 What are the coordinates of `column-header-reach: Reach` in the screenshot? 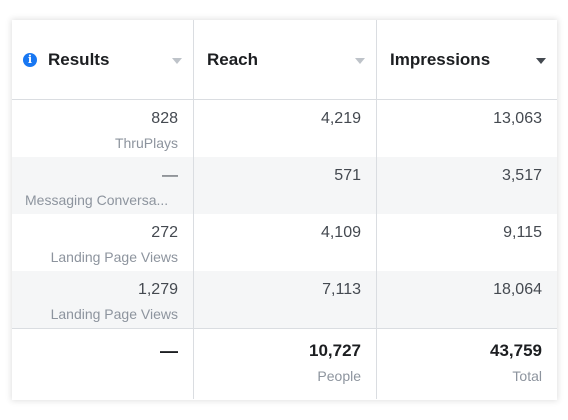 It's located at (284, 59).